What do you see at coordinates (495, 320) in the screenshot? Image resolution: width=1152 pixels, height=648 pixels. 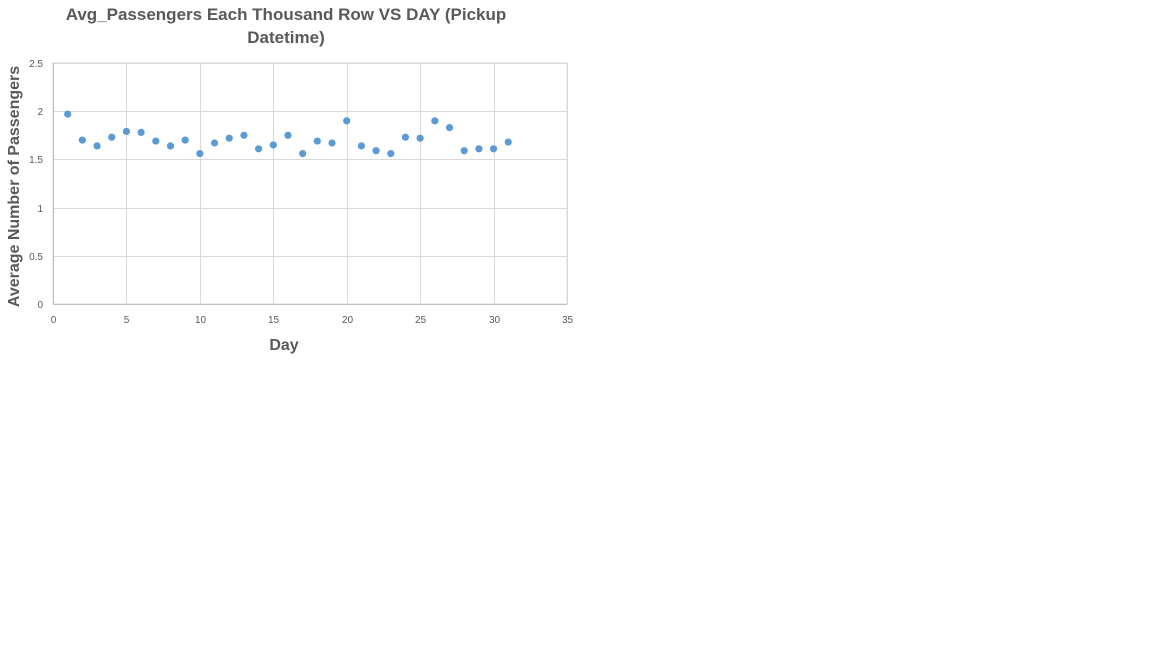 I see `x-tick-label: 30` at bounding box center [495, 320].